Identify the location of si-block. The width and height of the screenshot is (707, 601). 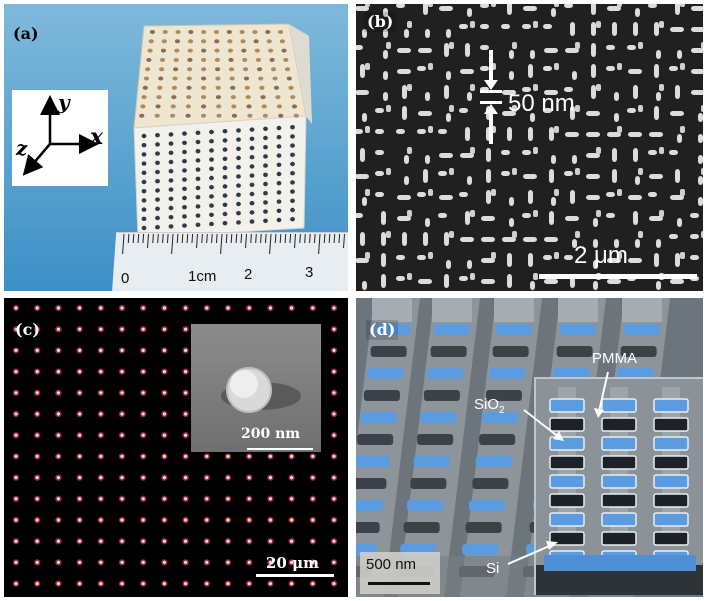
(567, 424).